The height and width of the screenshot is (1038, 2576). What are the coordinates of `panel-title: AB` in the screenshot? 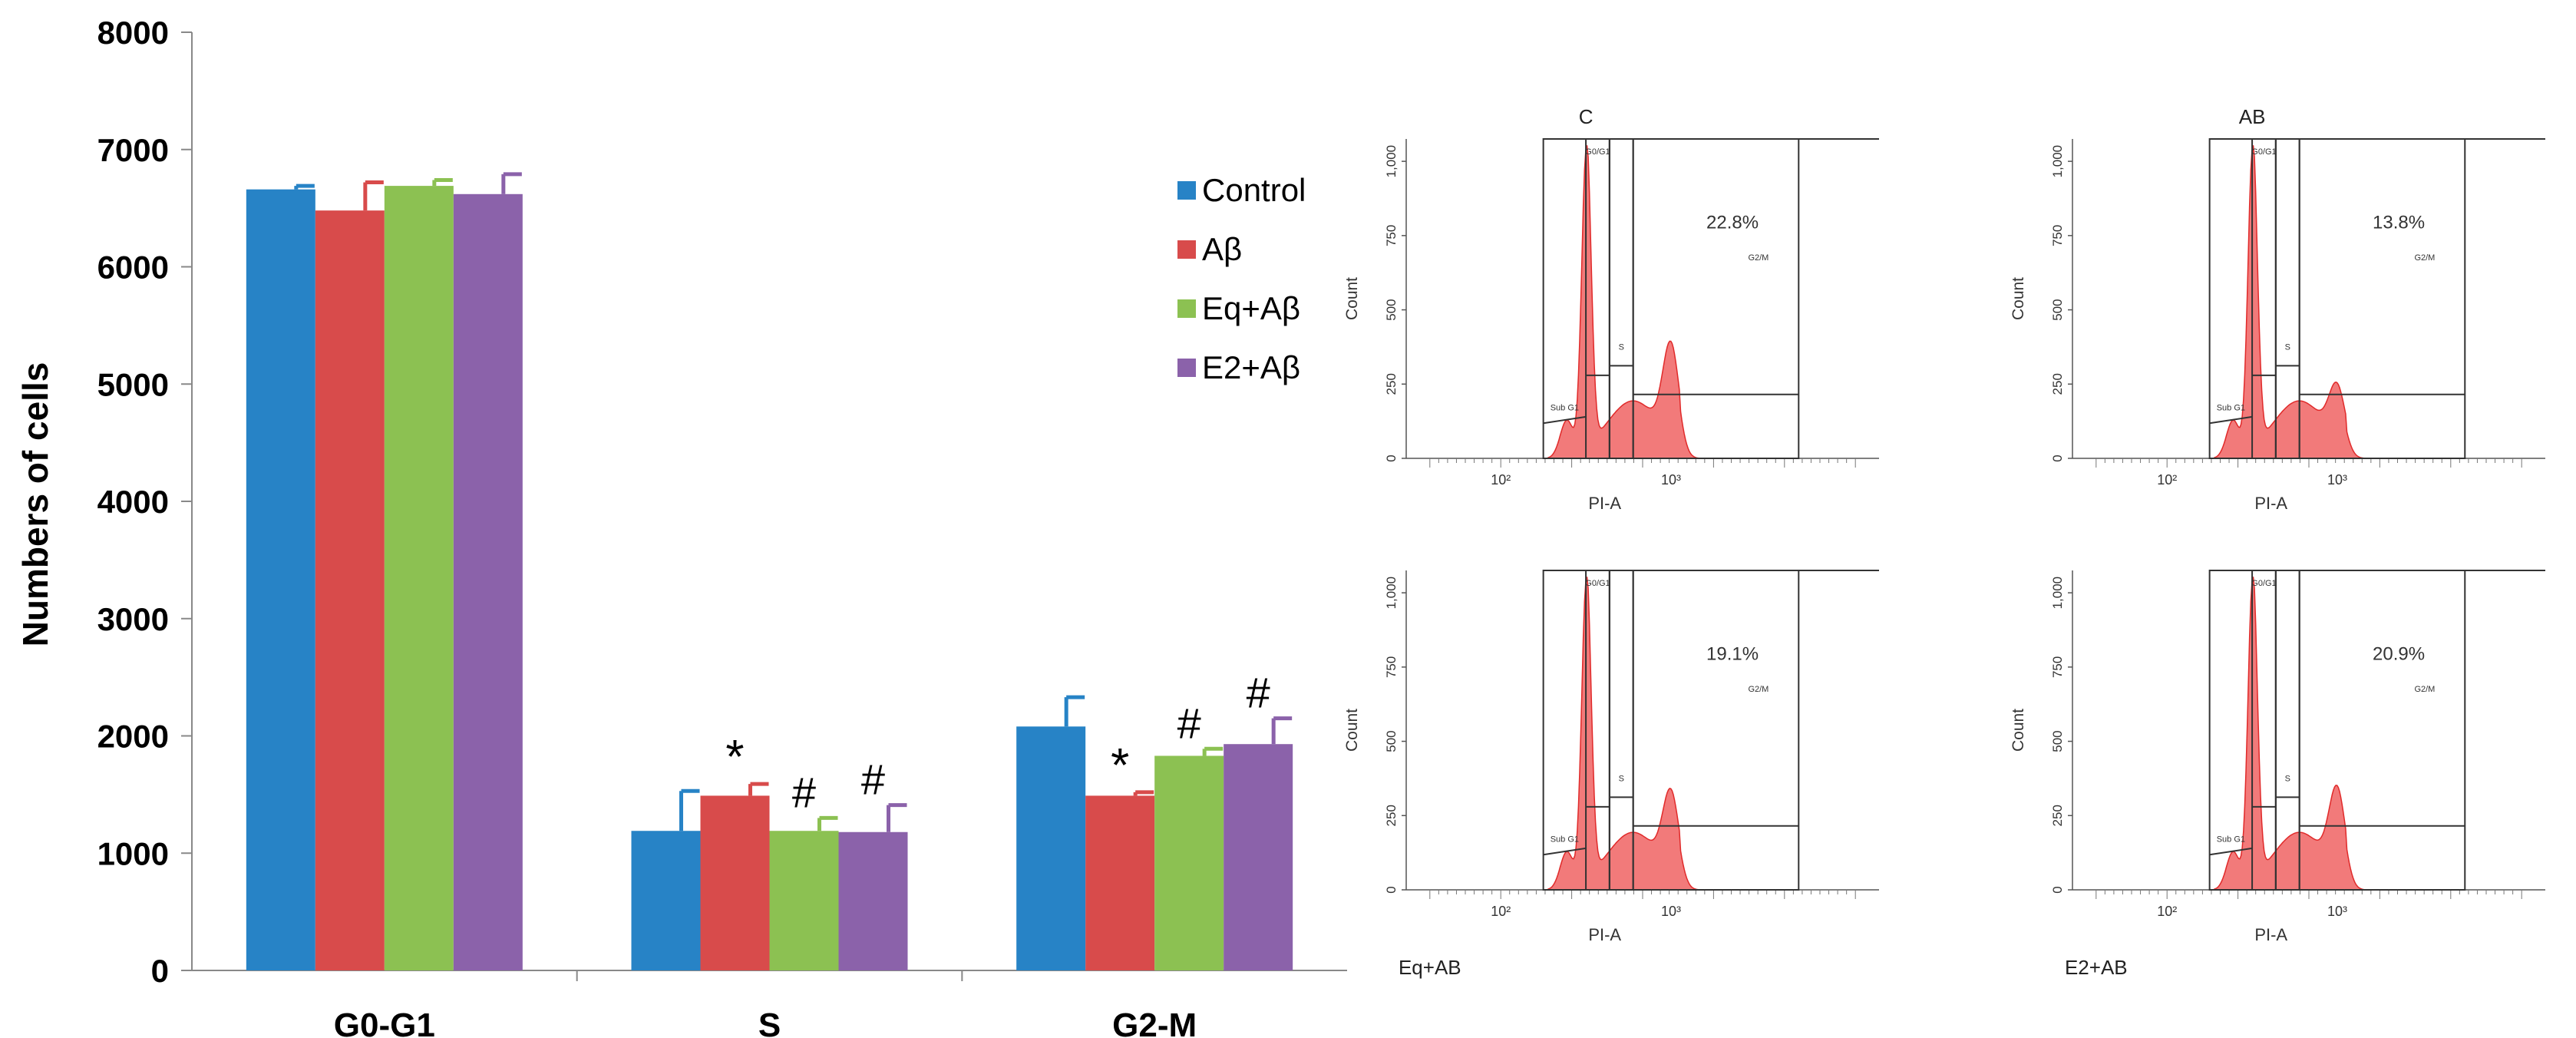 It's located at (2252, 117).